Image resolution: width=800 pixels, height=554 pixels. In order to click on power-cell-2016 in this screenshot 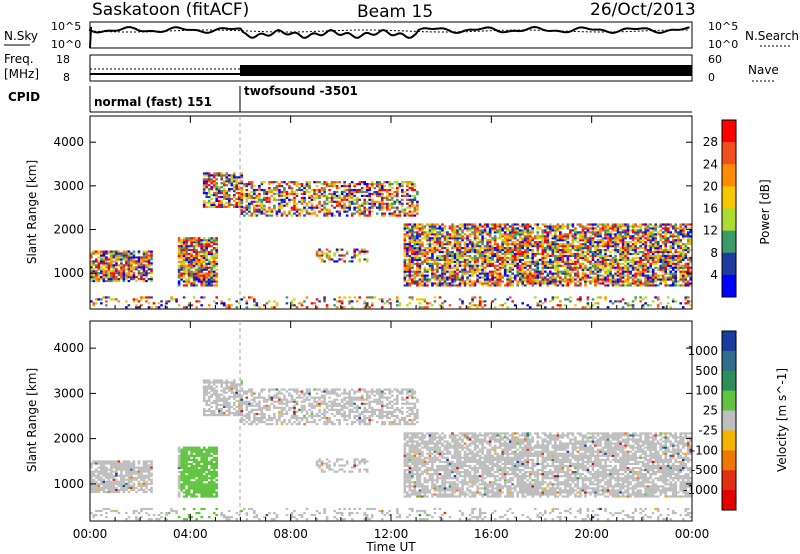, I will do `click(450, 267)`.